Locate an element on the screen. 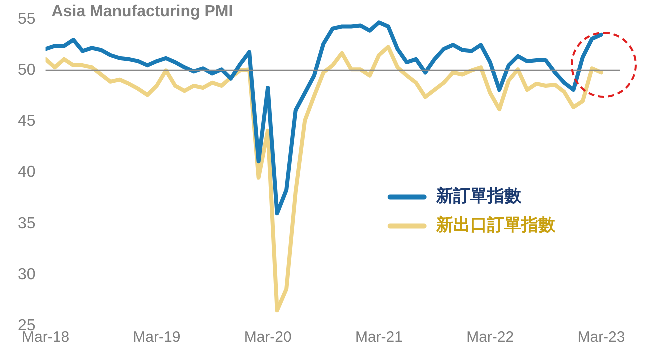 This screenshot has height=350, width=660. x-tick-label: Mar-20 is located at coordinates (268, 337).